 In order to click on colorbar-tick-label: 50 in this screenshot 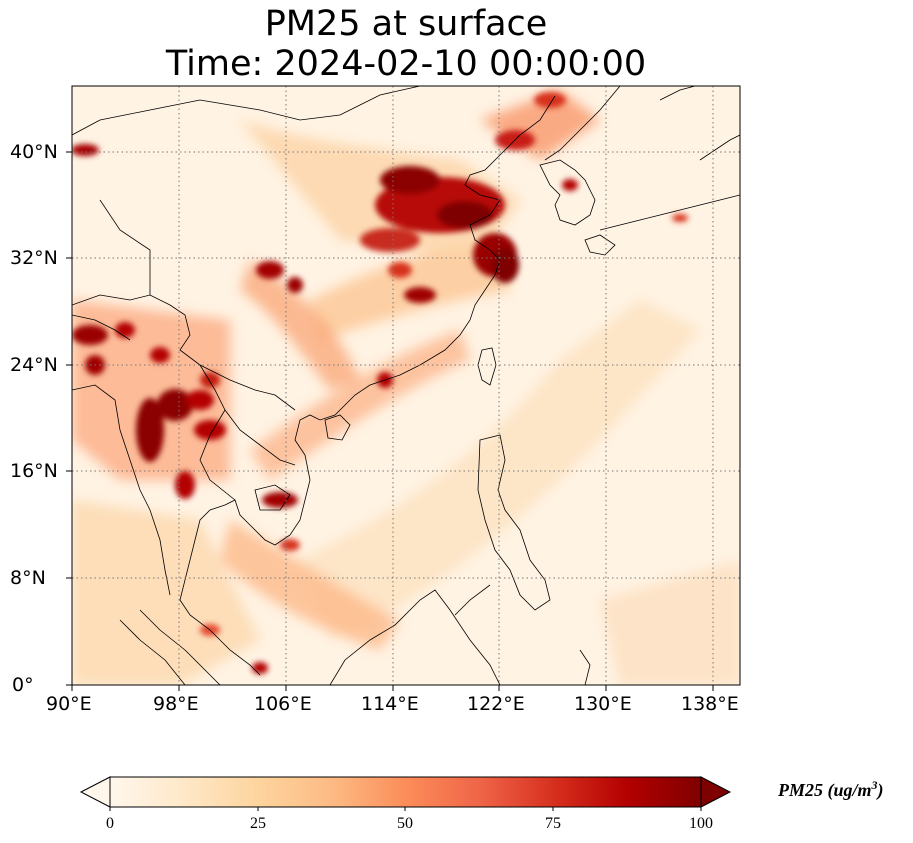, I will do `click(405, 823)`.